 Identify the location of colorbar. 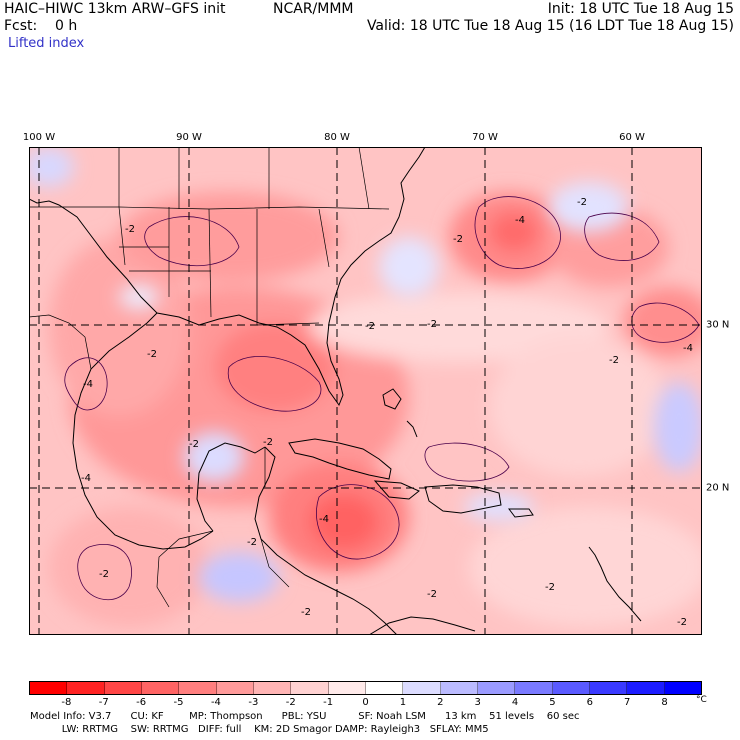
(365, 688).